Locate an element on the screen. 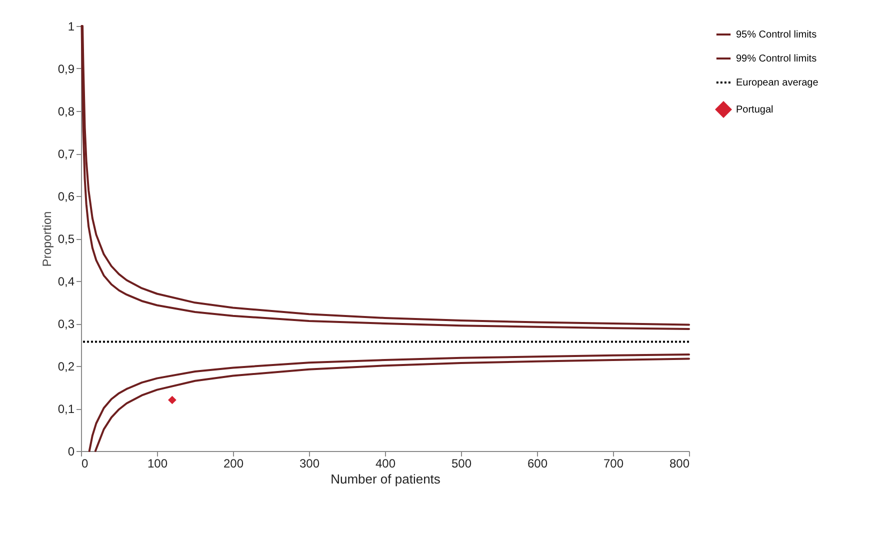 This screenshot has height=535, width=881. x-tick-label: 100 is located at coordinates (157, 463).